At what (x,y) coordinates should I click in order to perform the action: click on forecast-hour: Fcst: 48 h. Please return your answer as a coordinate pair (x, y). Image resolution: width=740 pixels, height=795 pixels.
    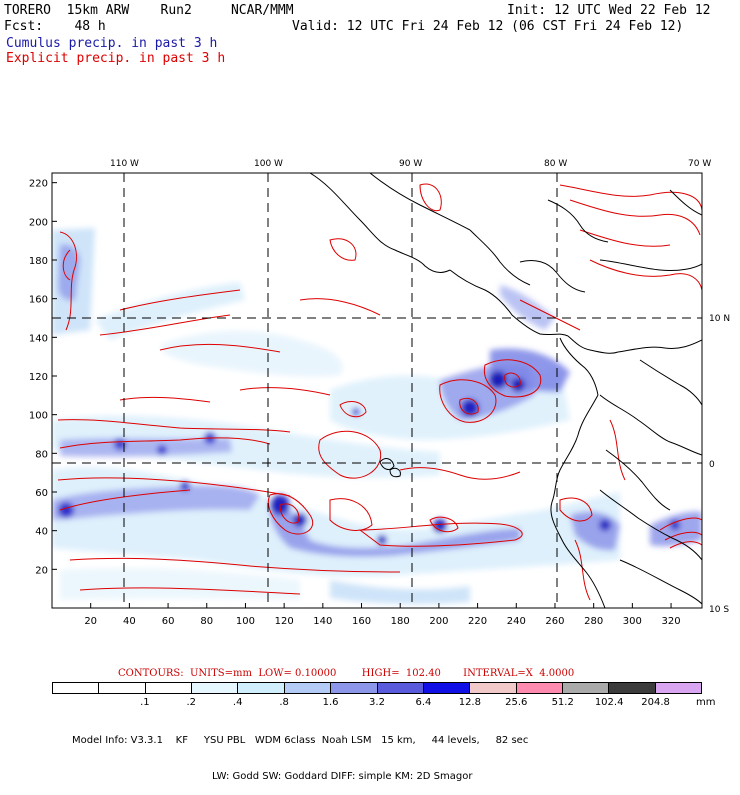
    Looking at the image, I should click on (55, 26).